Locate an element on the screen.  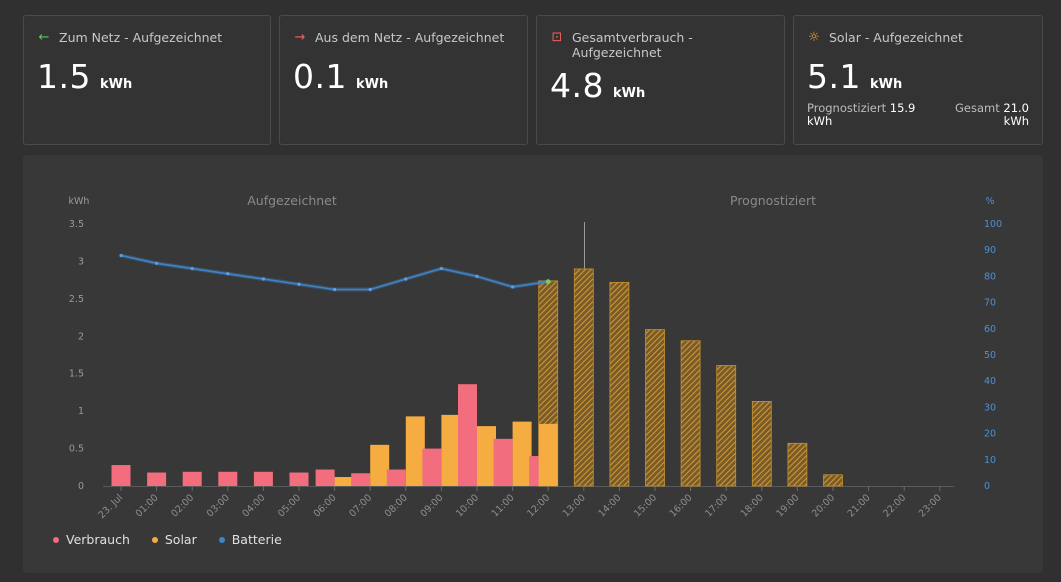
x-tick-label: 20:00 is located at coordinates (823, 505).